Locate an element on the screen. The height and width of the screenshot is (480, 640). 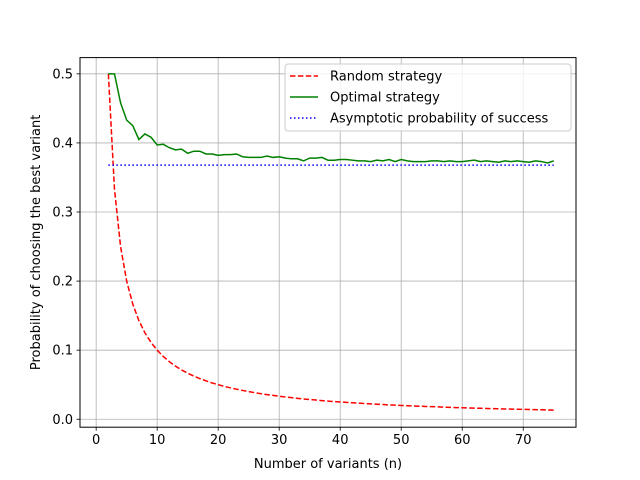
x-tick-label: 60 is located at coordinates (462, 440).